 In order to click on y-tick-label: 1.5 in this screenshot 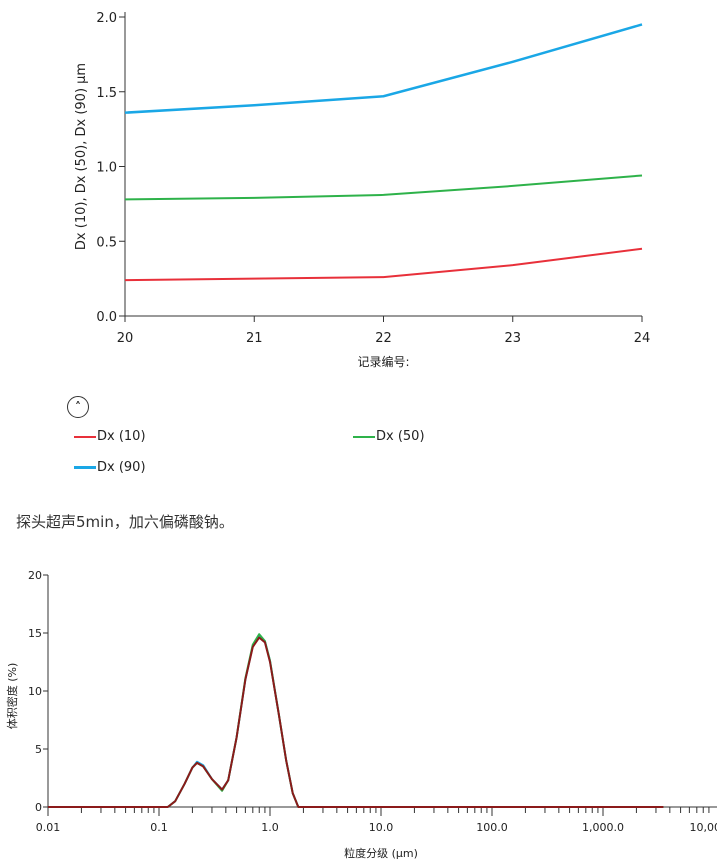, I will do `click(106, 93)`.